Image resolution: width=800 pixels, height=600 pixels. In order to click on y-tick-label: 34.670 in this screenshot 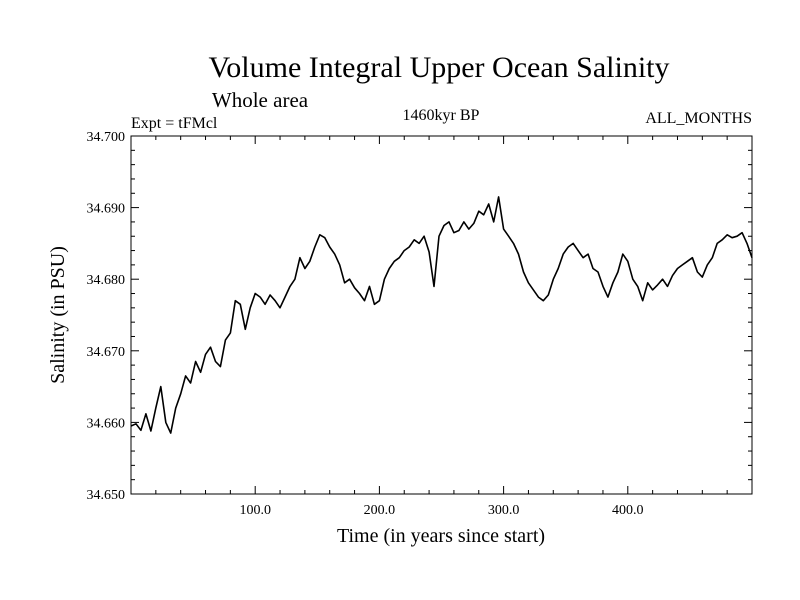, I will do `click(106, 352)`.